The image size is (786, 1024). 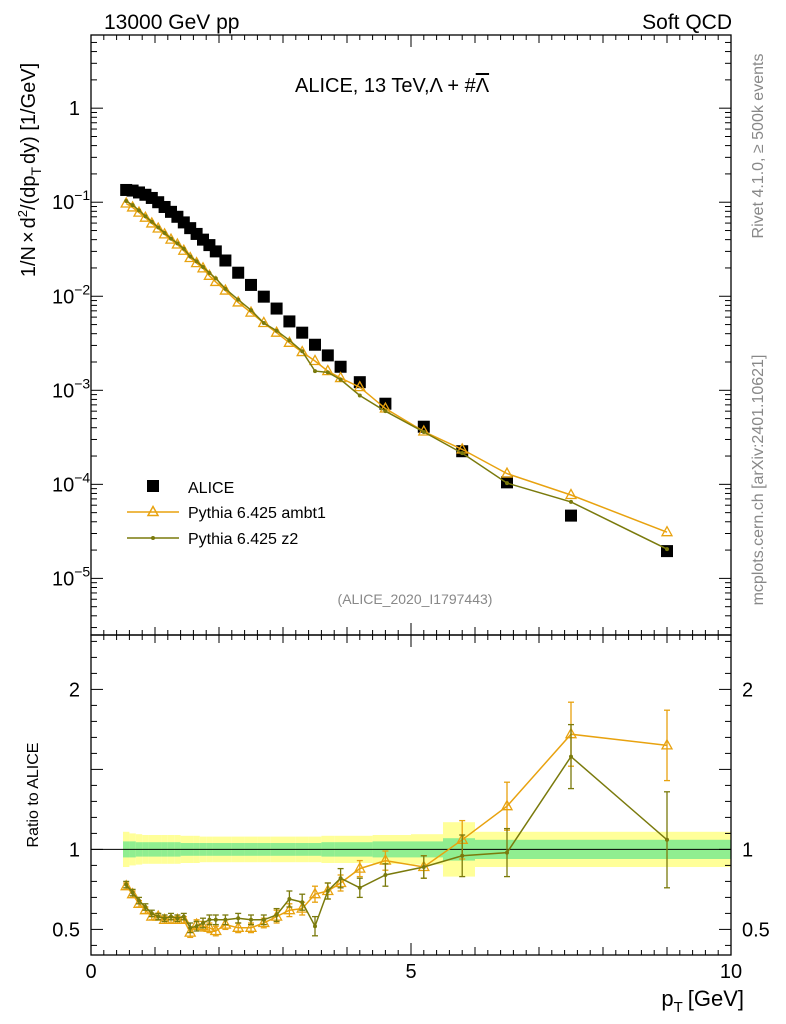 What do you see at coordinates (453, 86) in the screenshot?
I see `plot-title-lambda: Λ + #` at bounding box center [453, 86].